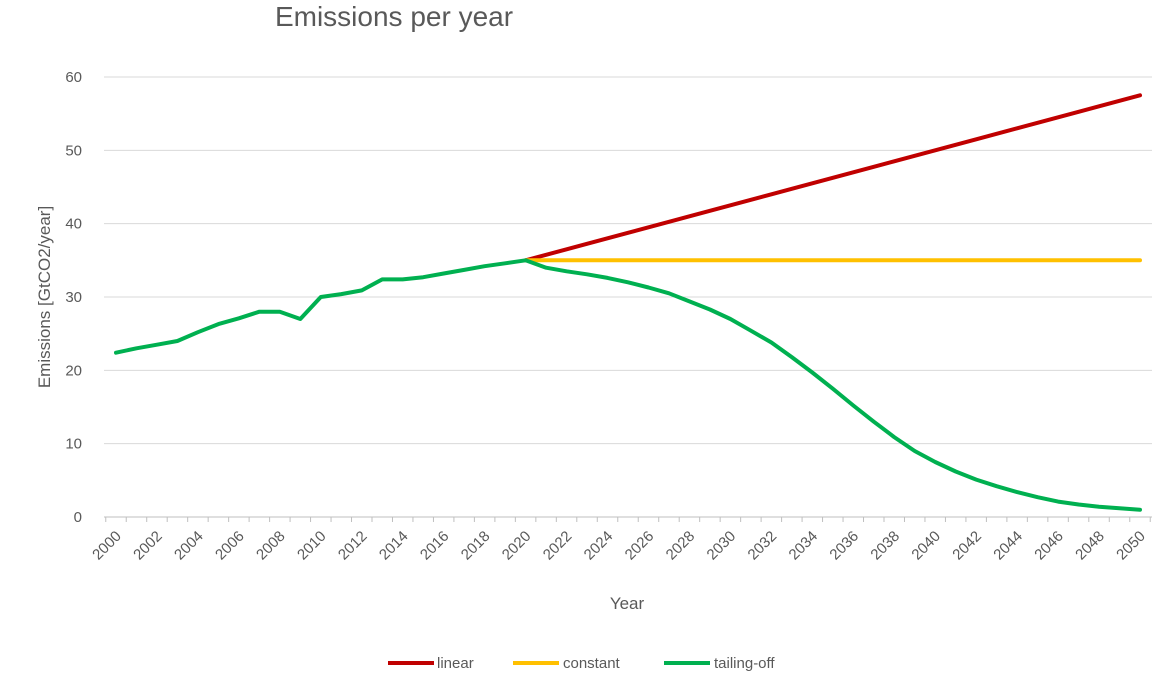 This screenshot has height=682, width=1169. I want to click on x-tick-label: 2032, so click(763, 546).